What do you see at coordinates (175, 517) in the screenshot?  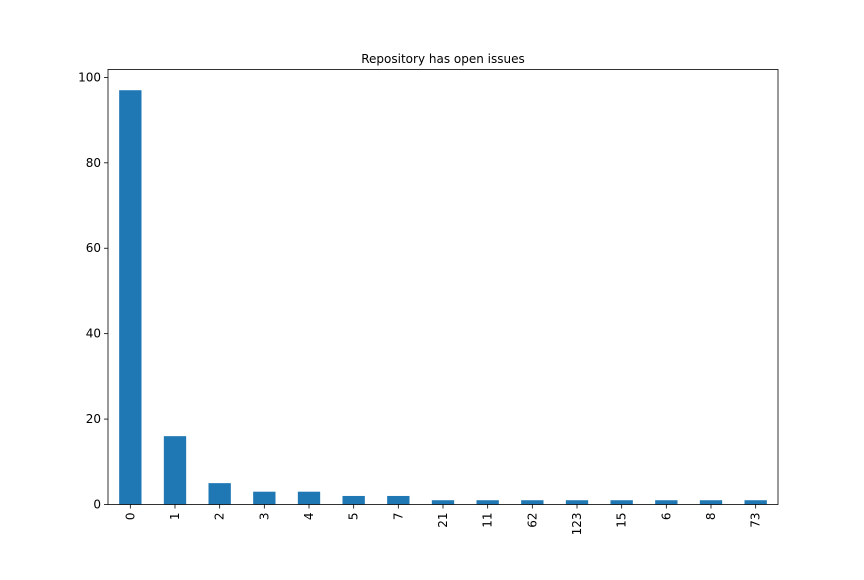 I see `x-tick-label: 1` at bounding box center [175, 517].